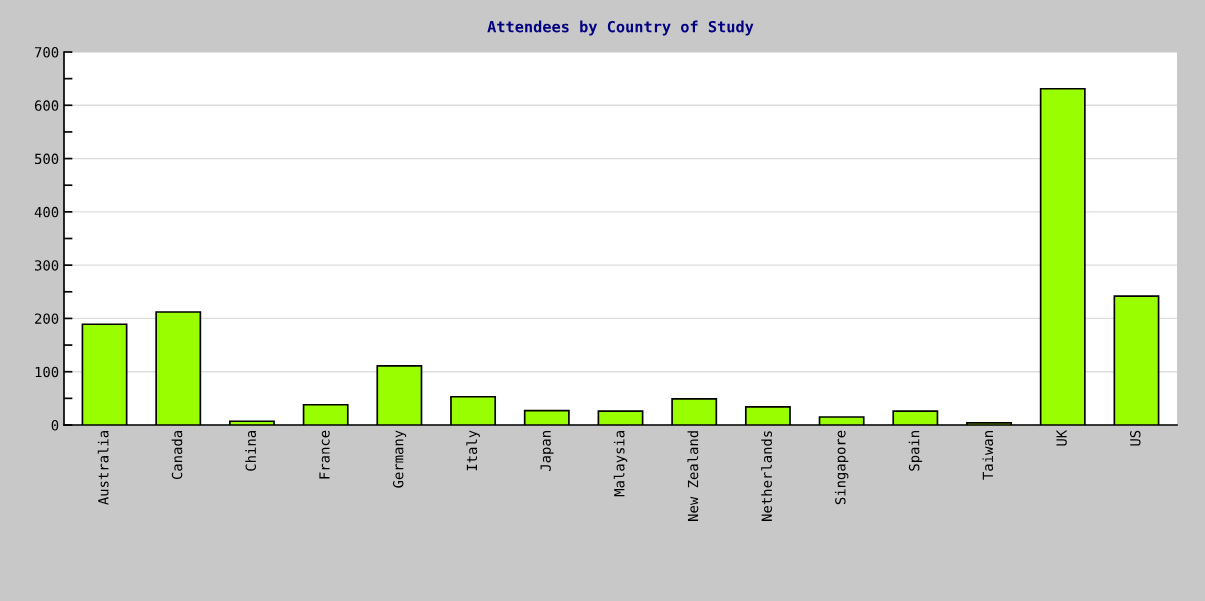  What do you see at coordinates (1135, 438) in the screenshot?
I see `x-tick-label: US` at bounding box center [1135, 438].